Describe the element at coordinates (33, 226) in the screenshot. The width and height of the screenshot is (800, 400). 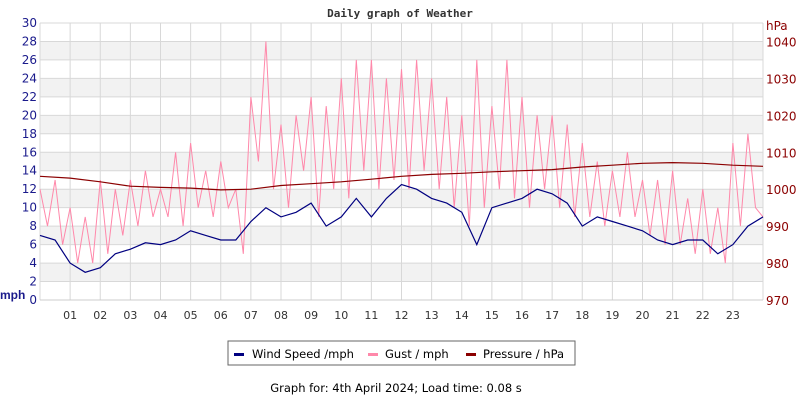
I see `left-tick-label: 8` at that location.